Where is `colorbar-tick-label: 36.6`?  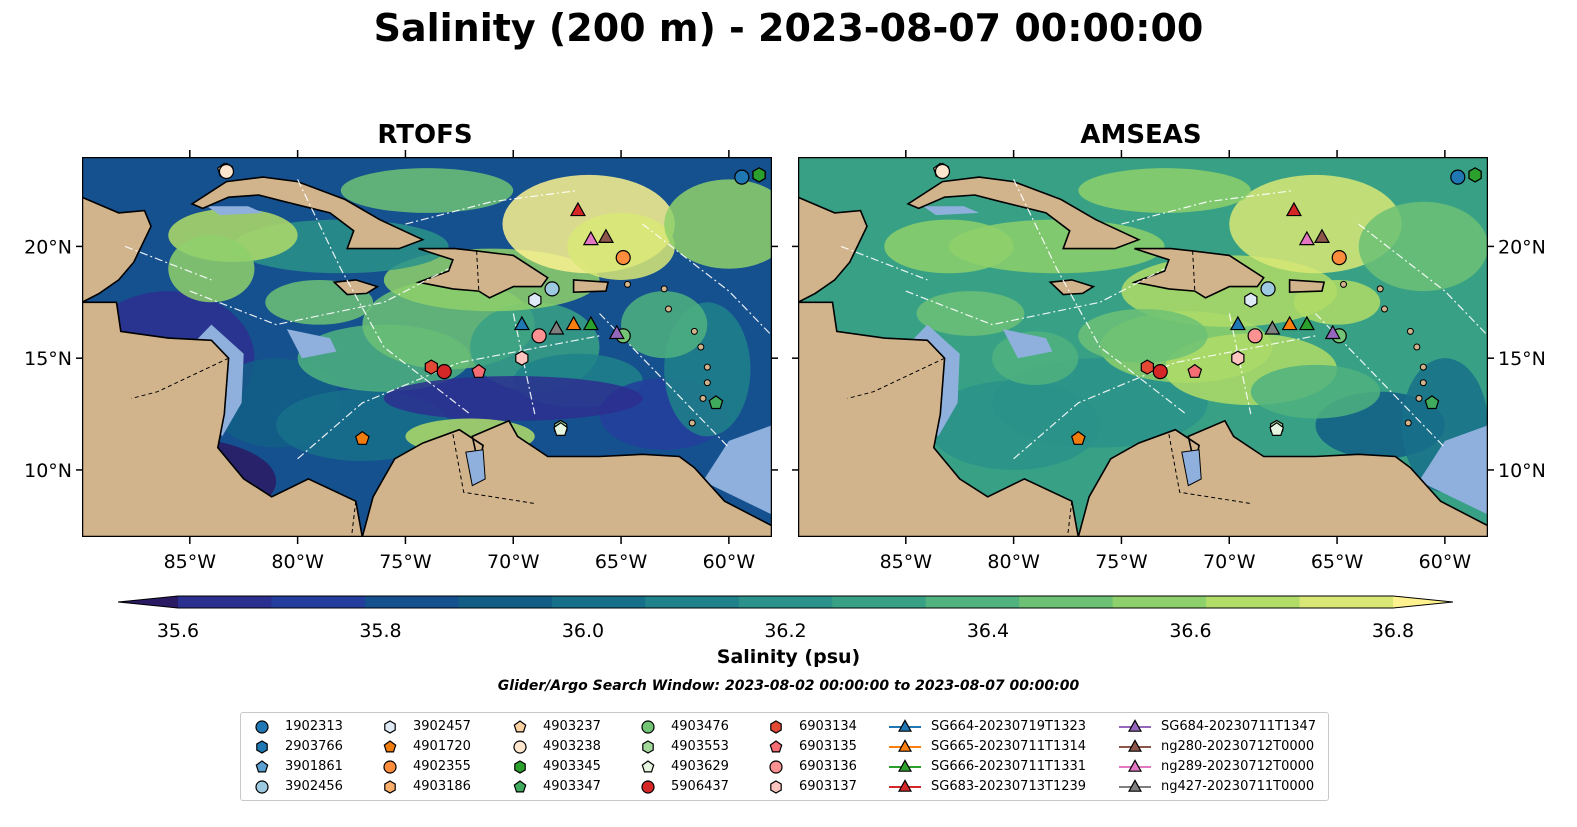
colorbar-tick-label: 36.6 is located at coordinates (1190, 631).